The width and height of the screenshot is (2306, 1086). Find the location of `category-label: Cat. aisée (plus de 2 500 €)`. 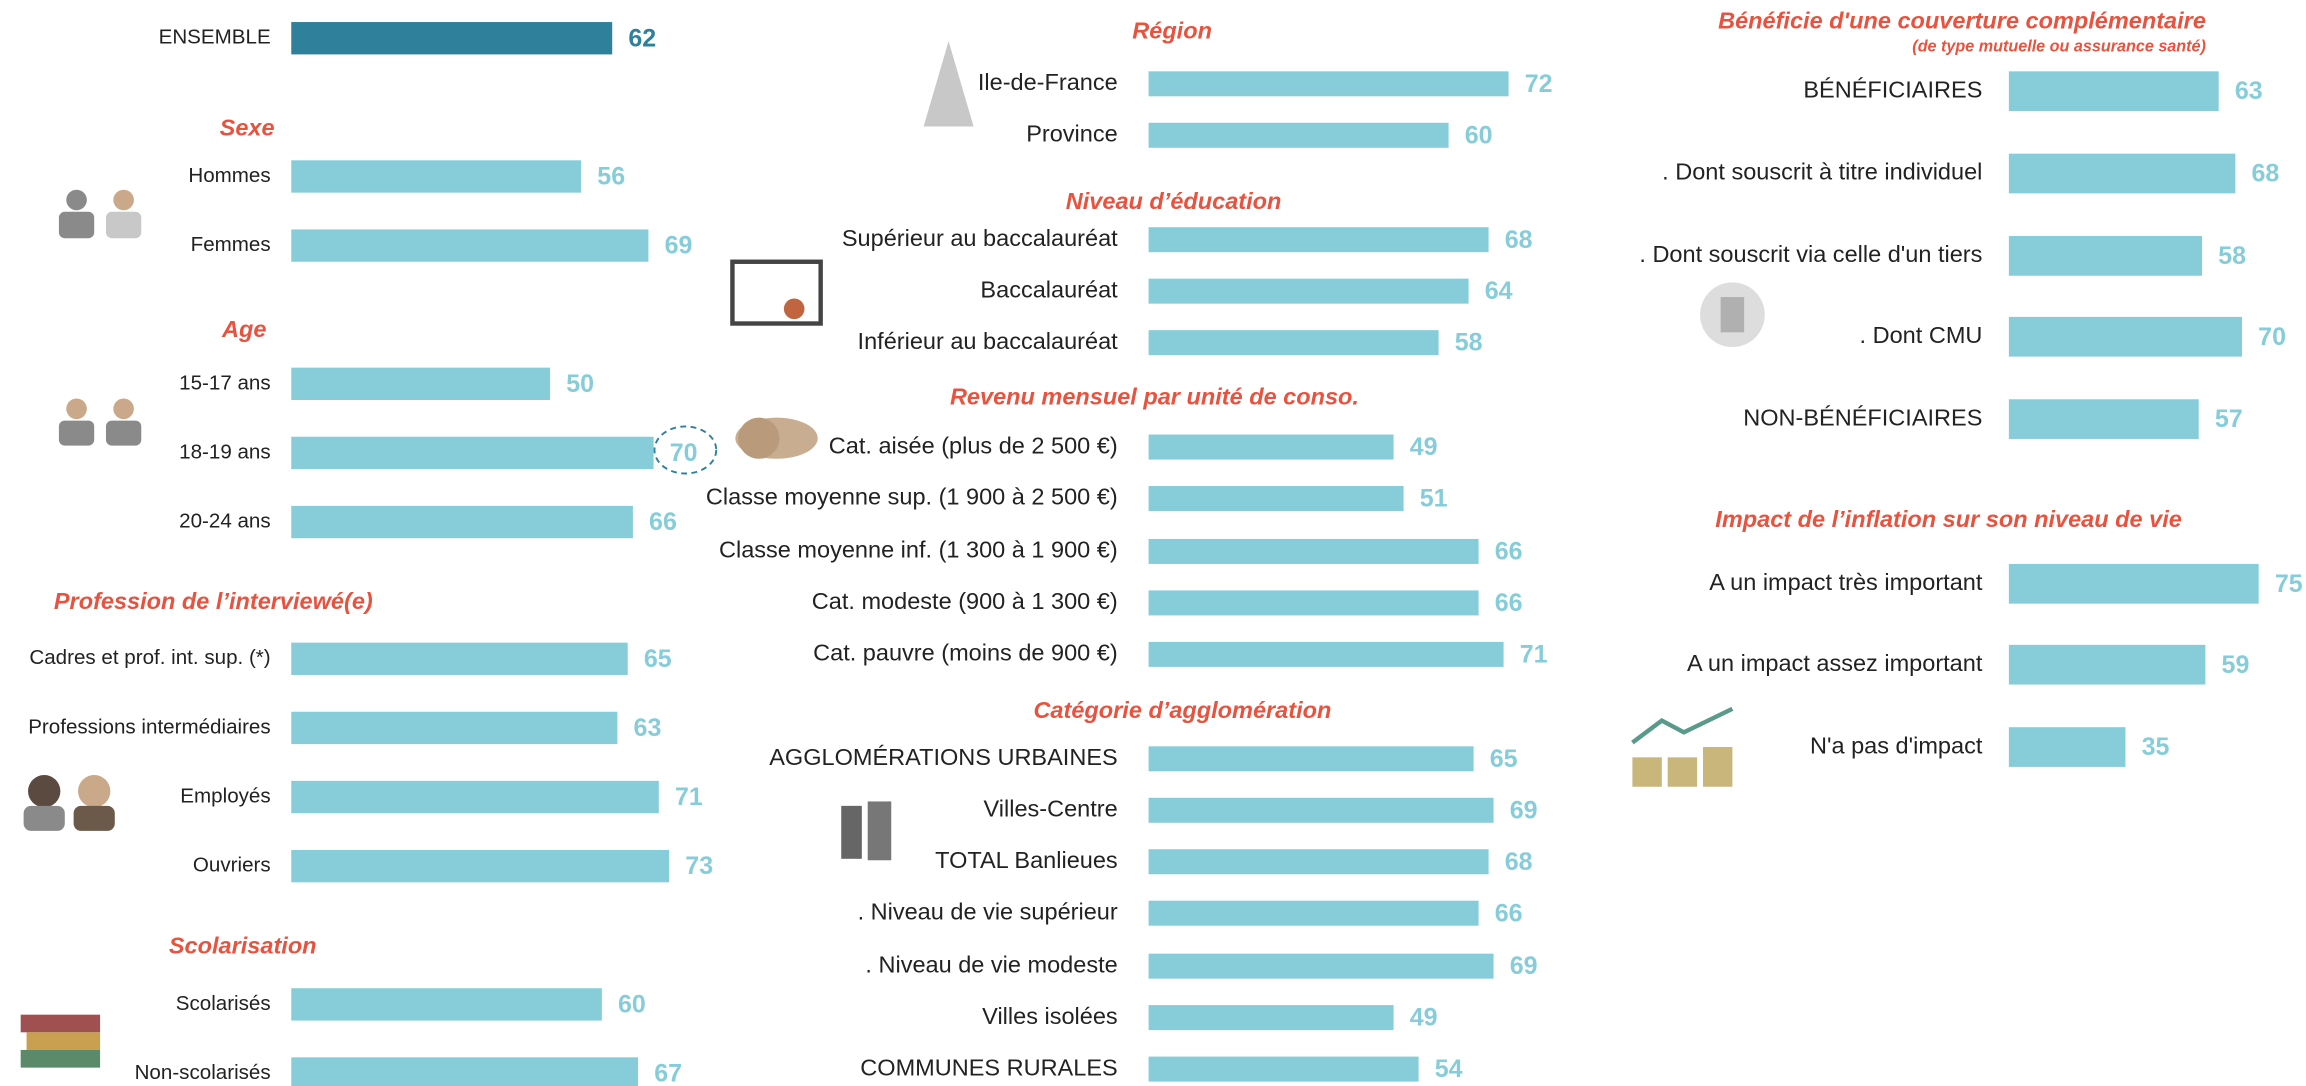

category-label: Cat. aisée (plus de 2 500 €) is located at coordinates (973, 445).